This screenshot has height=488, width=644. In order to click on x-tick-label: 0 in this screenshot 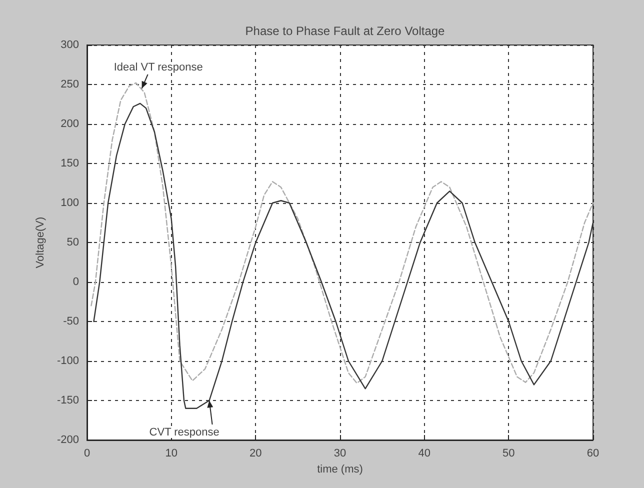, I will do `click(87, 454)`.